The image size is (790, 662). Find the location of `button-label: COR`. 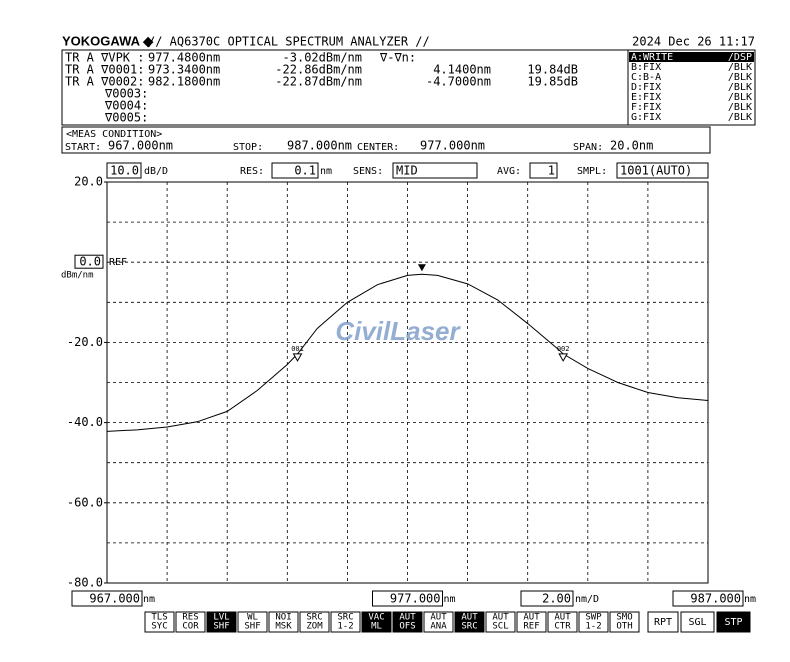

button-label: COR is located at coordinates (190, 627).